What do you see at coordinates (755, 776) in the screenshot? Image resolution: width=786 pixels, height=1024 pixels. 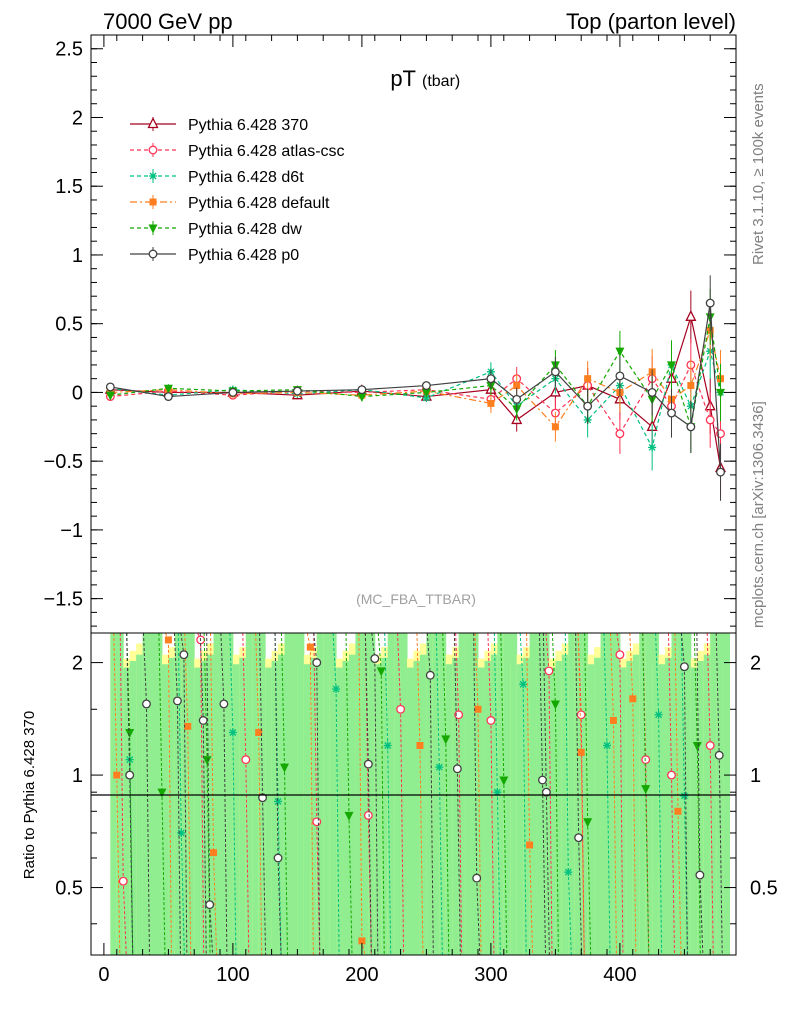 I see `ratio-y-tick-label-right: 1` at bounding box center [755, 776].